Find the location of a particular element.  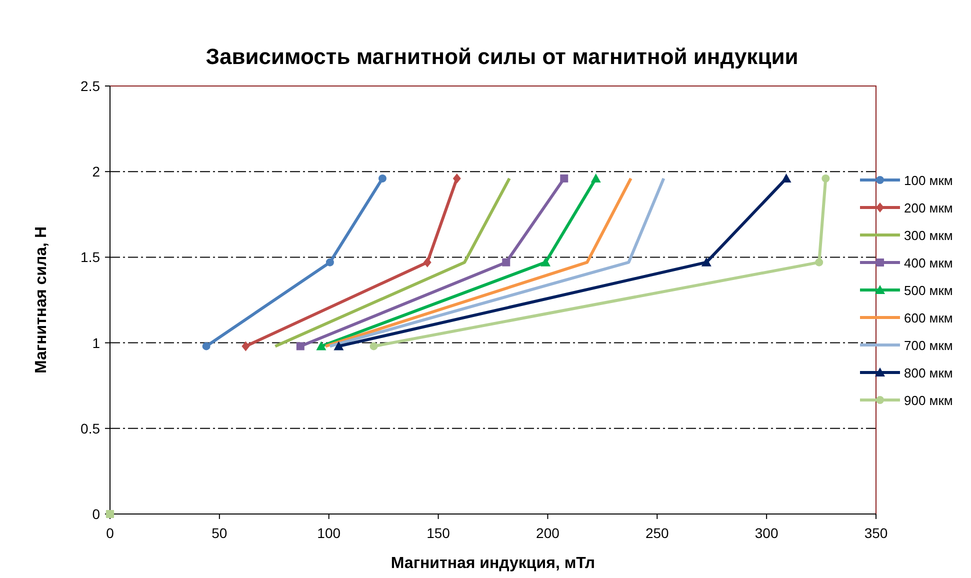

x-tick-label: 100 is located at coordinates (329, 533).